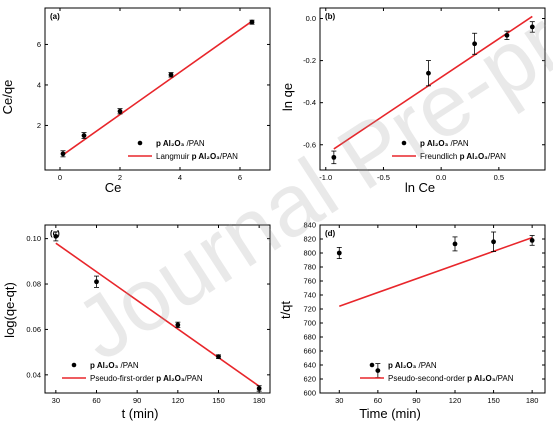 The width and height of the screenshot is (553, 432). What do you see at coordinates (309, 323) in the screenshot?
I see `y-tick-label: 700` at bounding box center [309, 323].